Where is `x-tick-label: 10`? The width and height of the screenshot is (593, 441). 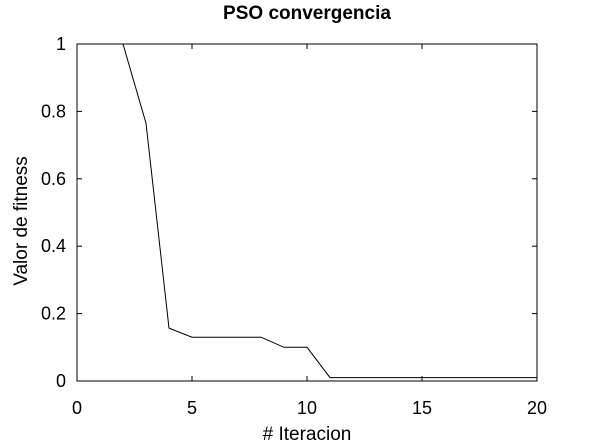 x-tick-label: 10 is located at coordinates (307, 408).